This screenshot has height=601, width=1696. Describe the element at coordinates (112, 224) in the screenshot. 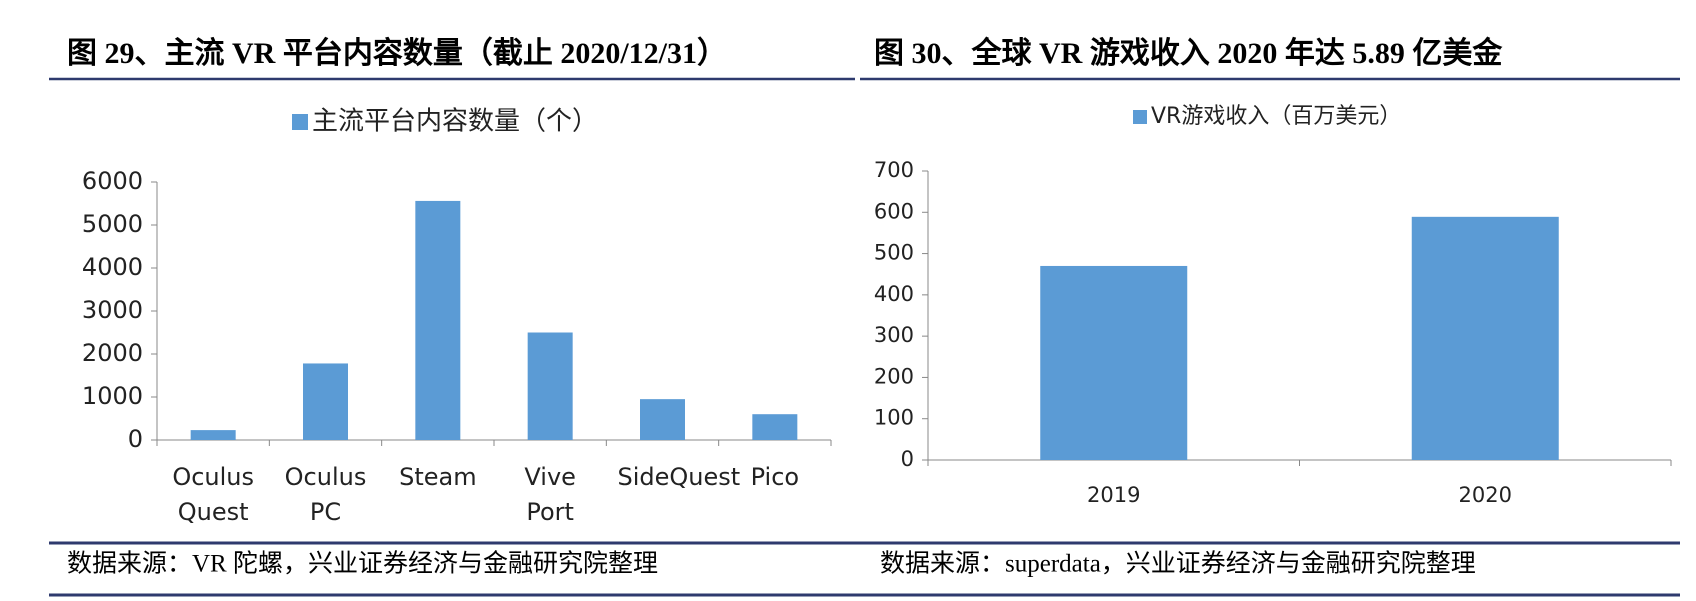

I see `y-tick-label: 5000` at that location.